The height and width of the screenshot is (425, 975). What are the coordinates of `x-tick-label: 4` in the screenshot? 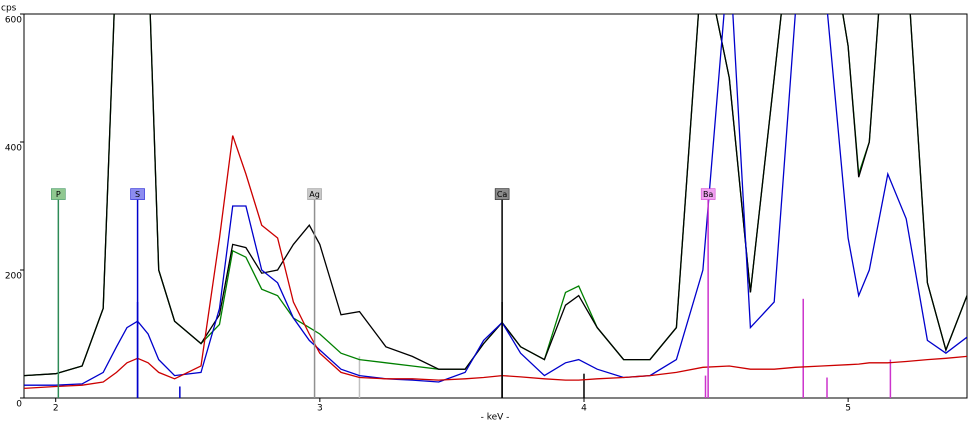 It's located at (584, 409).